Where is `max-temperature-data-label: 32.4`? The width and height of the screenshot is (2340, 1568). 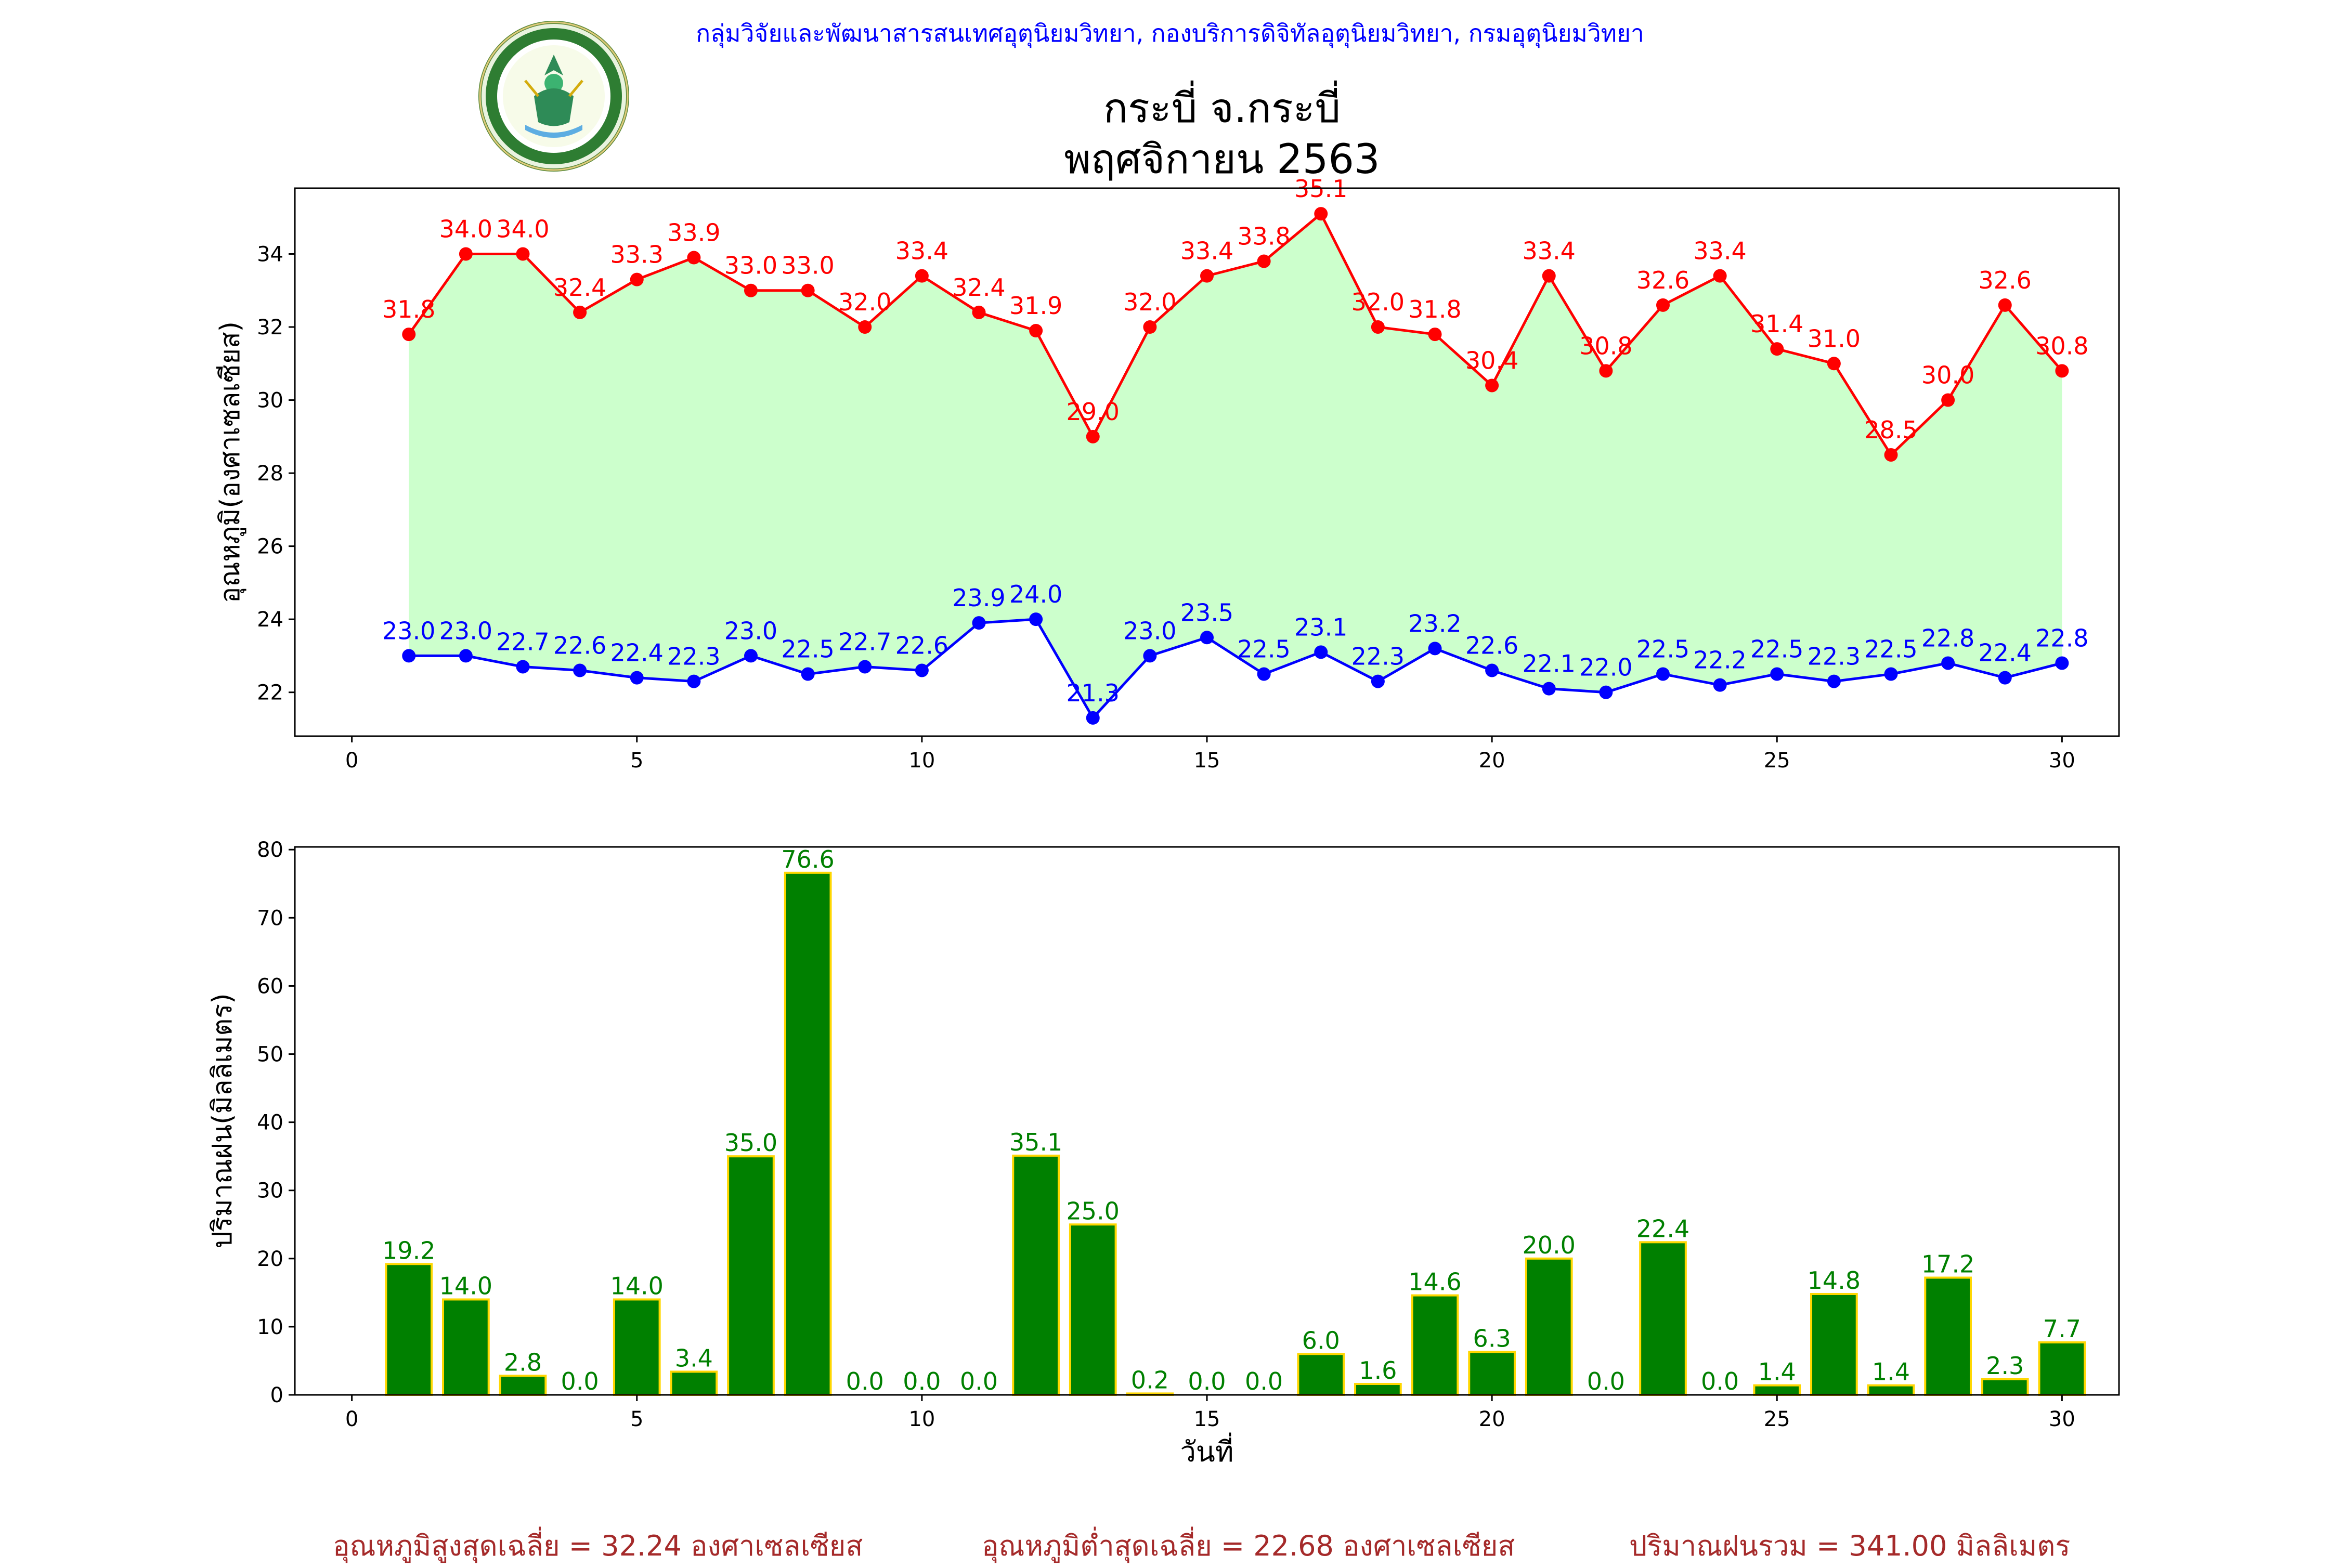
max-temperature-data-label: 32.4 is located at coordinates (979, 287).